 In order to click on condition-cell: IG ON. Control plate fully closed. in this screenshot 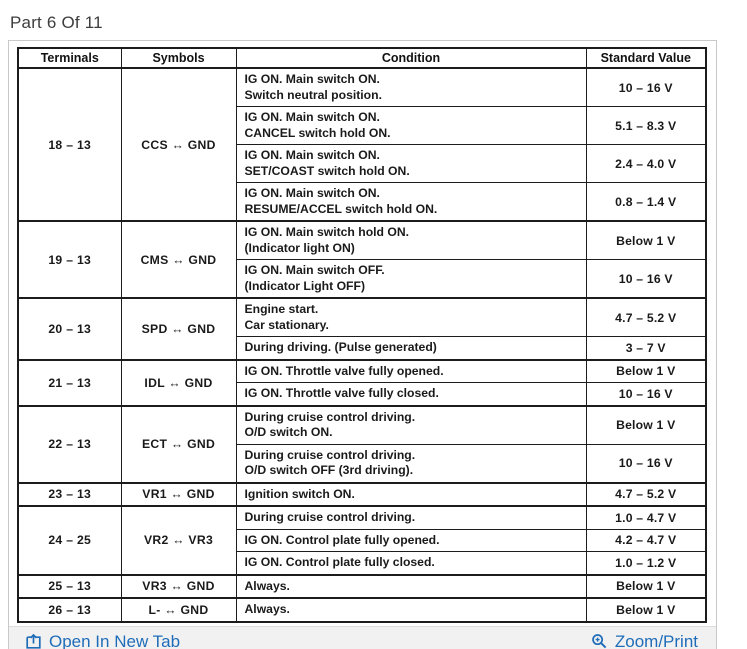, I will do `click(411, 563)`.